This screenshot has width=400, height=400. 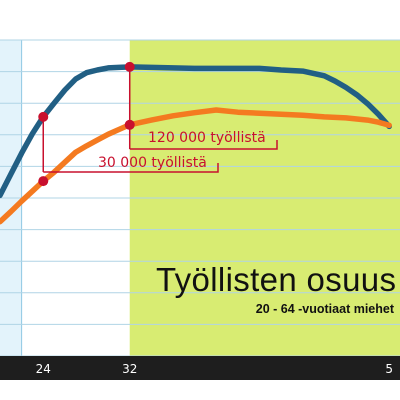 I want to click on chart-title: Työllisten osuus, so click(x=276, y=279).